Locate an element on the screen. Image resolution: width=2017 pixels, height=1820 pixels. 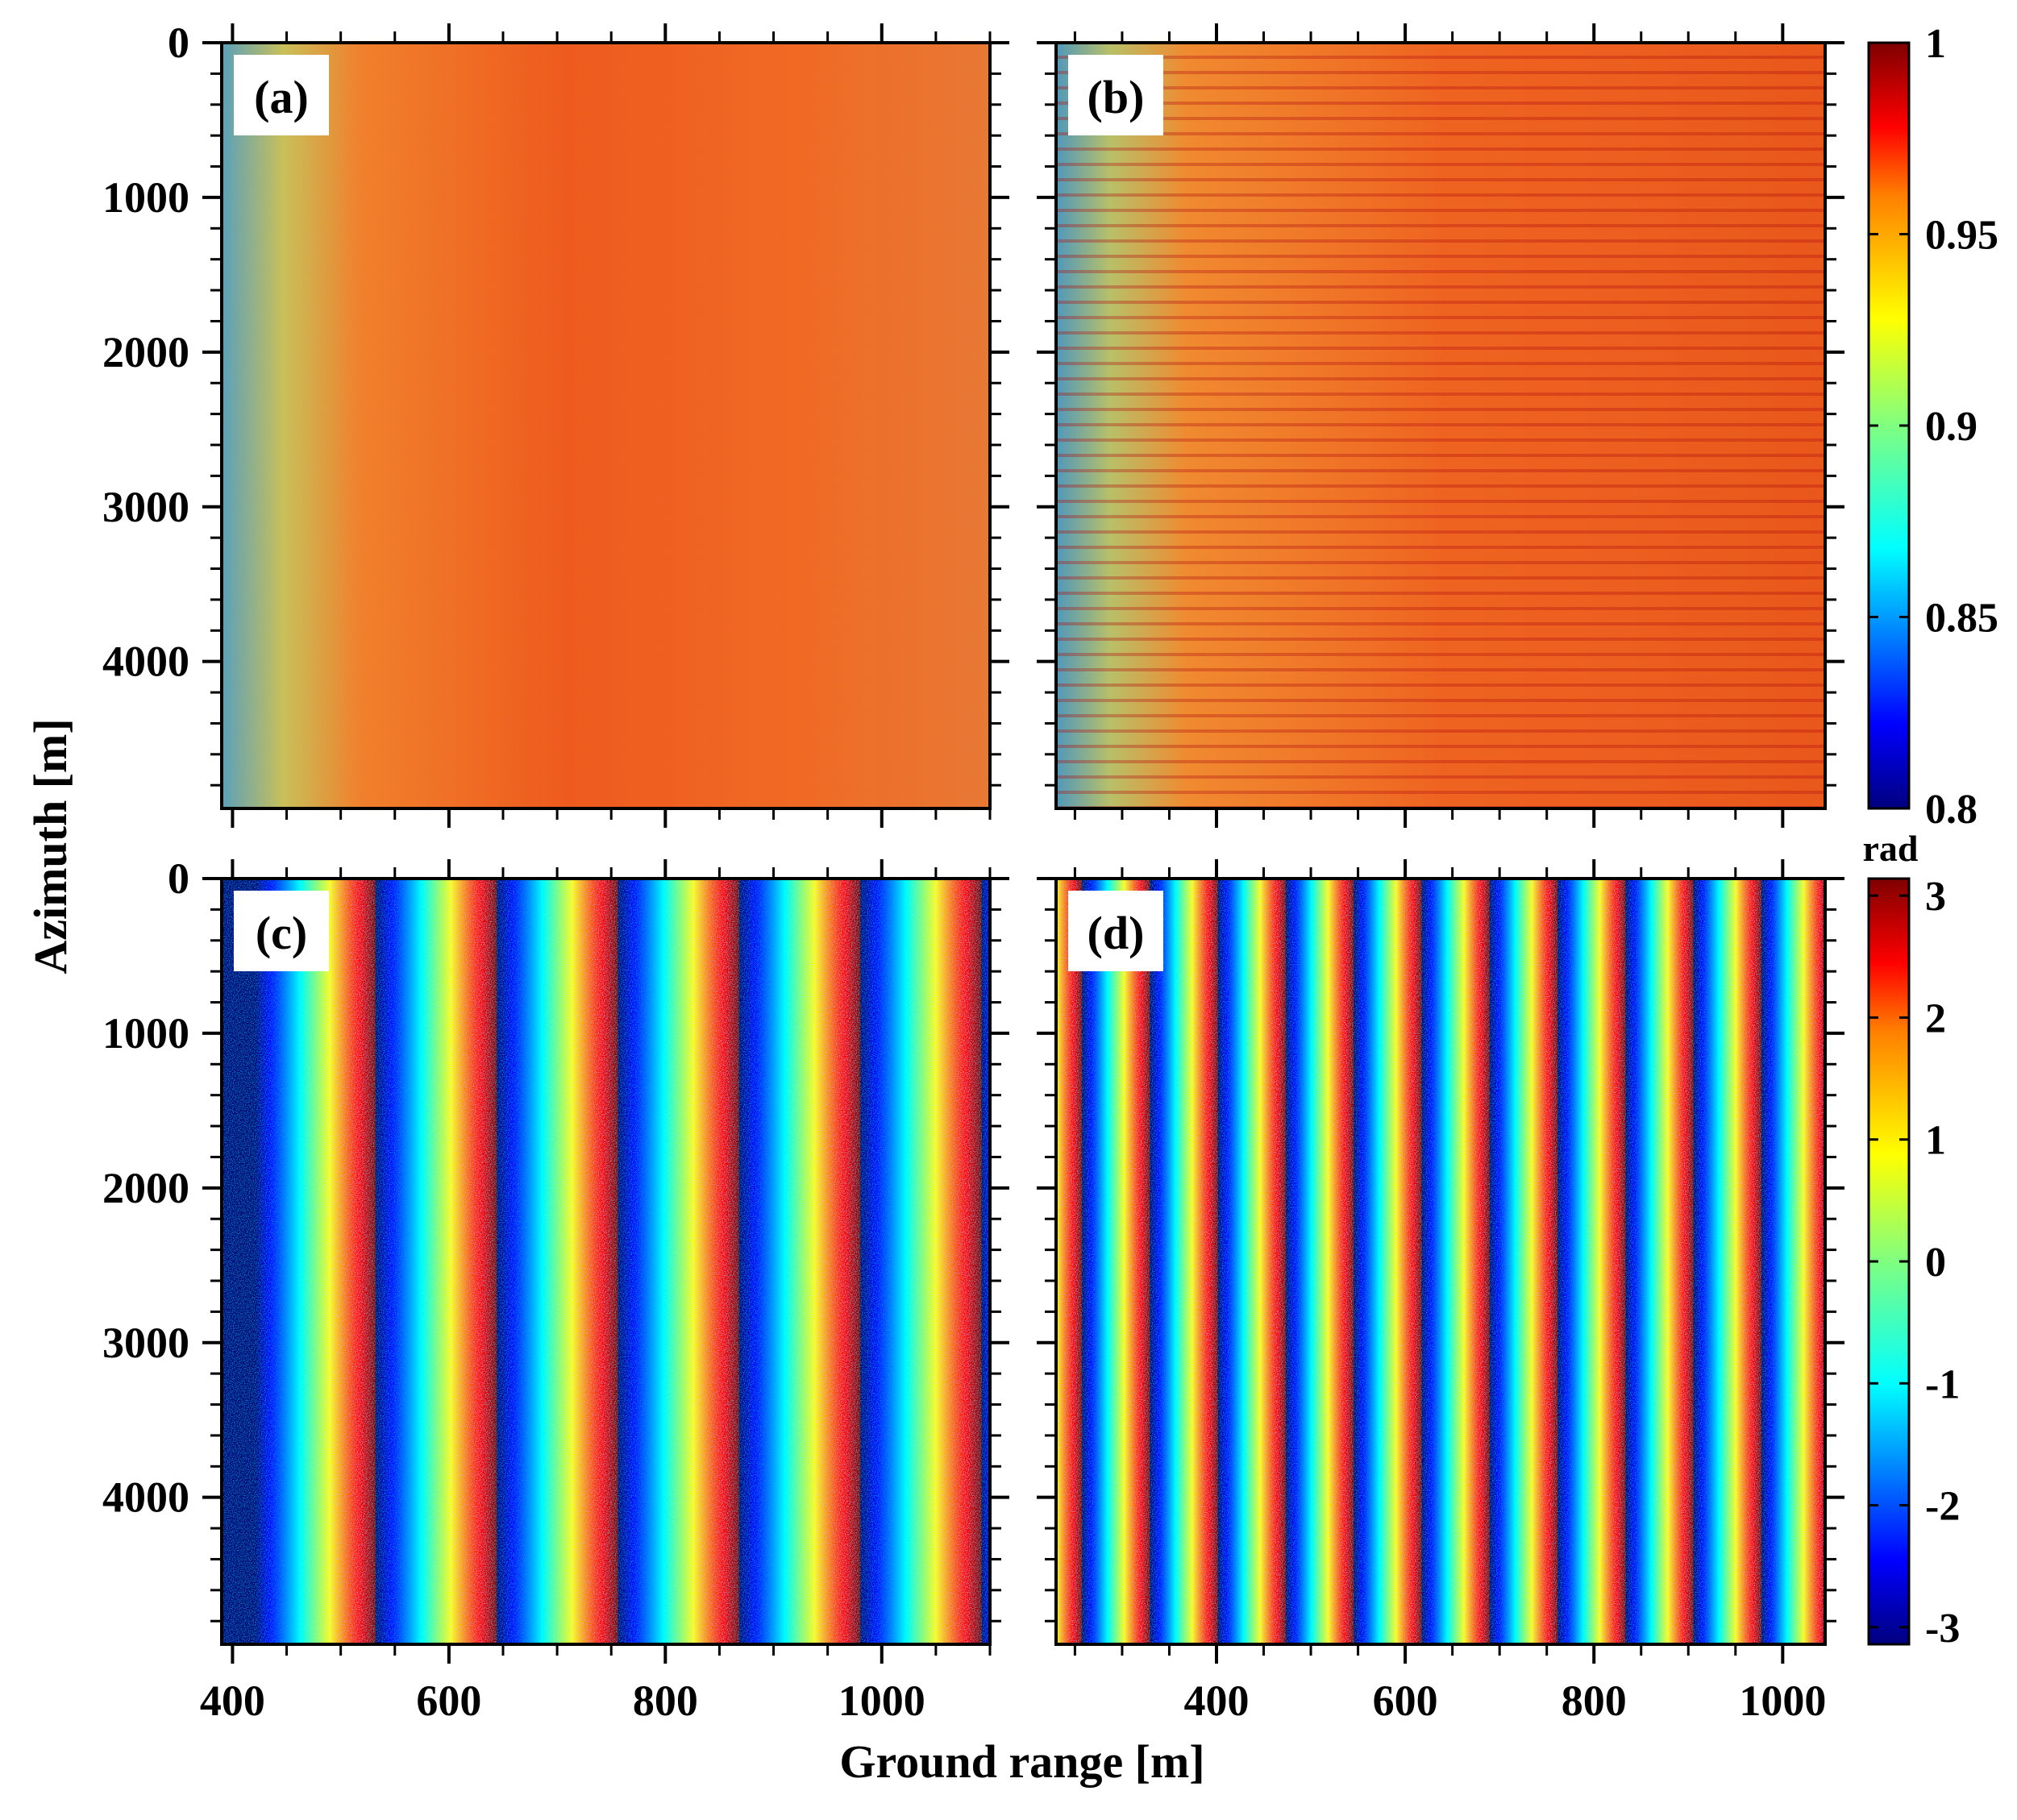
colorbar-coherence: 1 0.95 0.9 0.85 0.8 is located at coordinates (1932, 427).